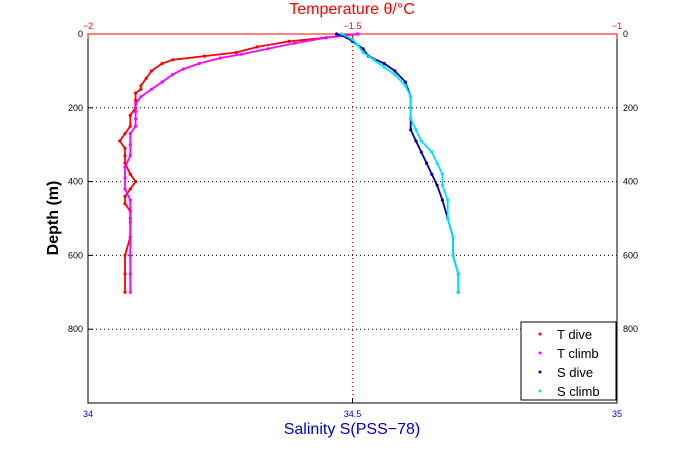 The height and width of the screenshot is (454, 681). Describe the element at coordinates (578, 391) in the screenshot. I see `legend-label-s-climb: S climb` at that location.